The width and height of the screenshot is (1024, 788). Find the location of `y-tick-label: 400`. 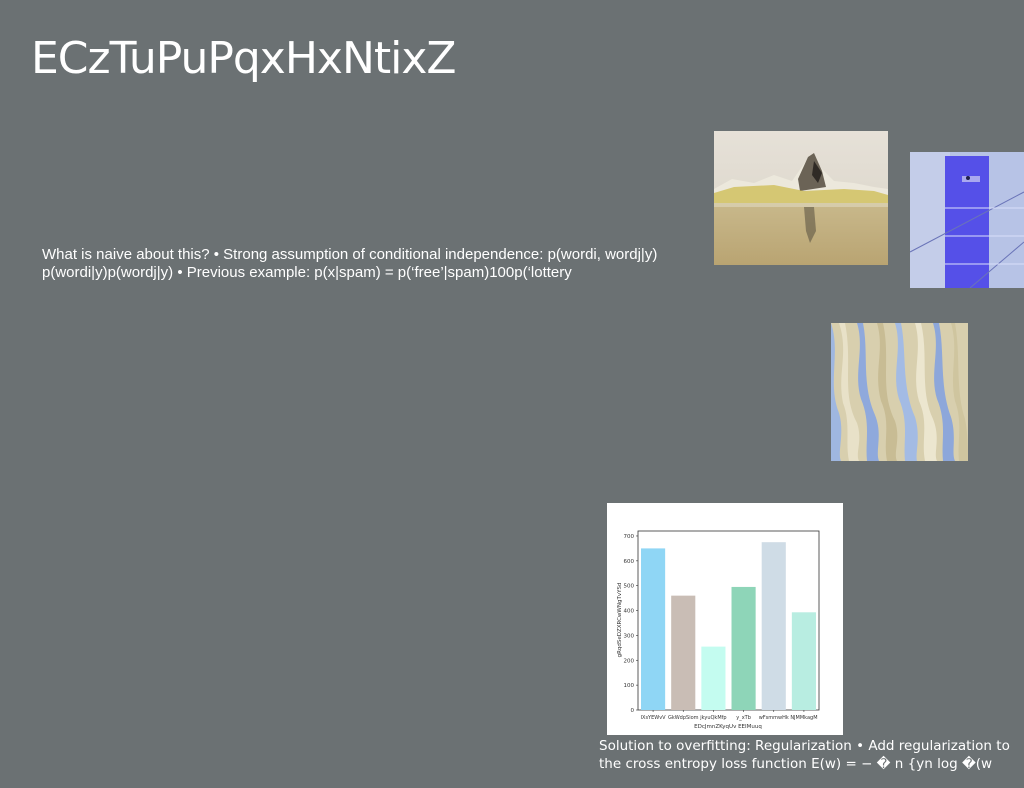

y-tick-label: 400 is located at coordinates (629, 612).